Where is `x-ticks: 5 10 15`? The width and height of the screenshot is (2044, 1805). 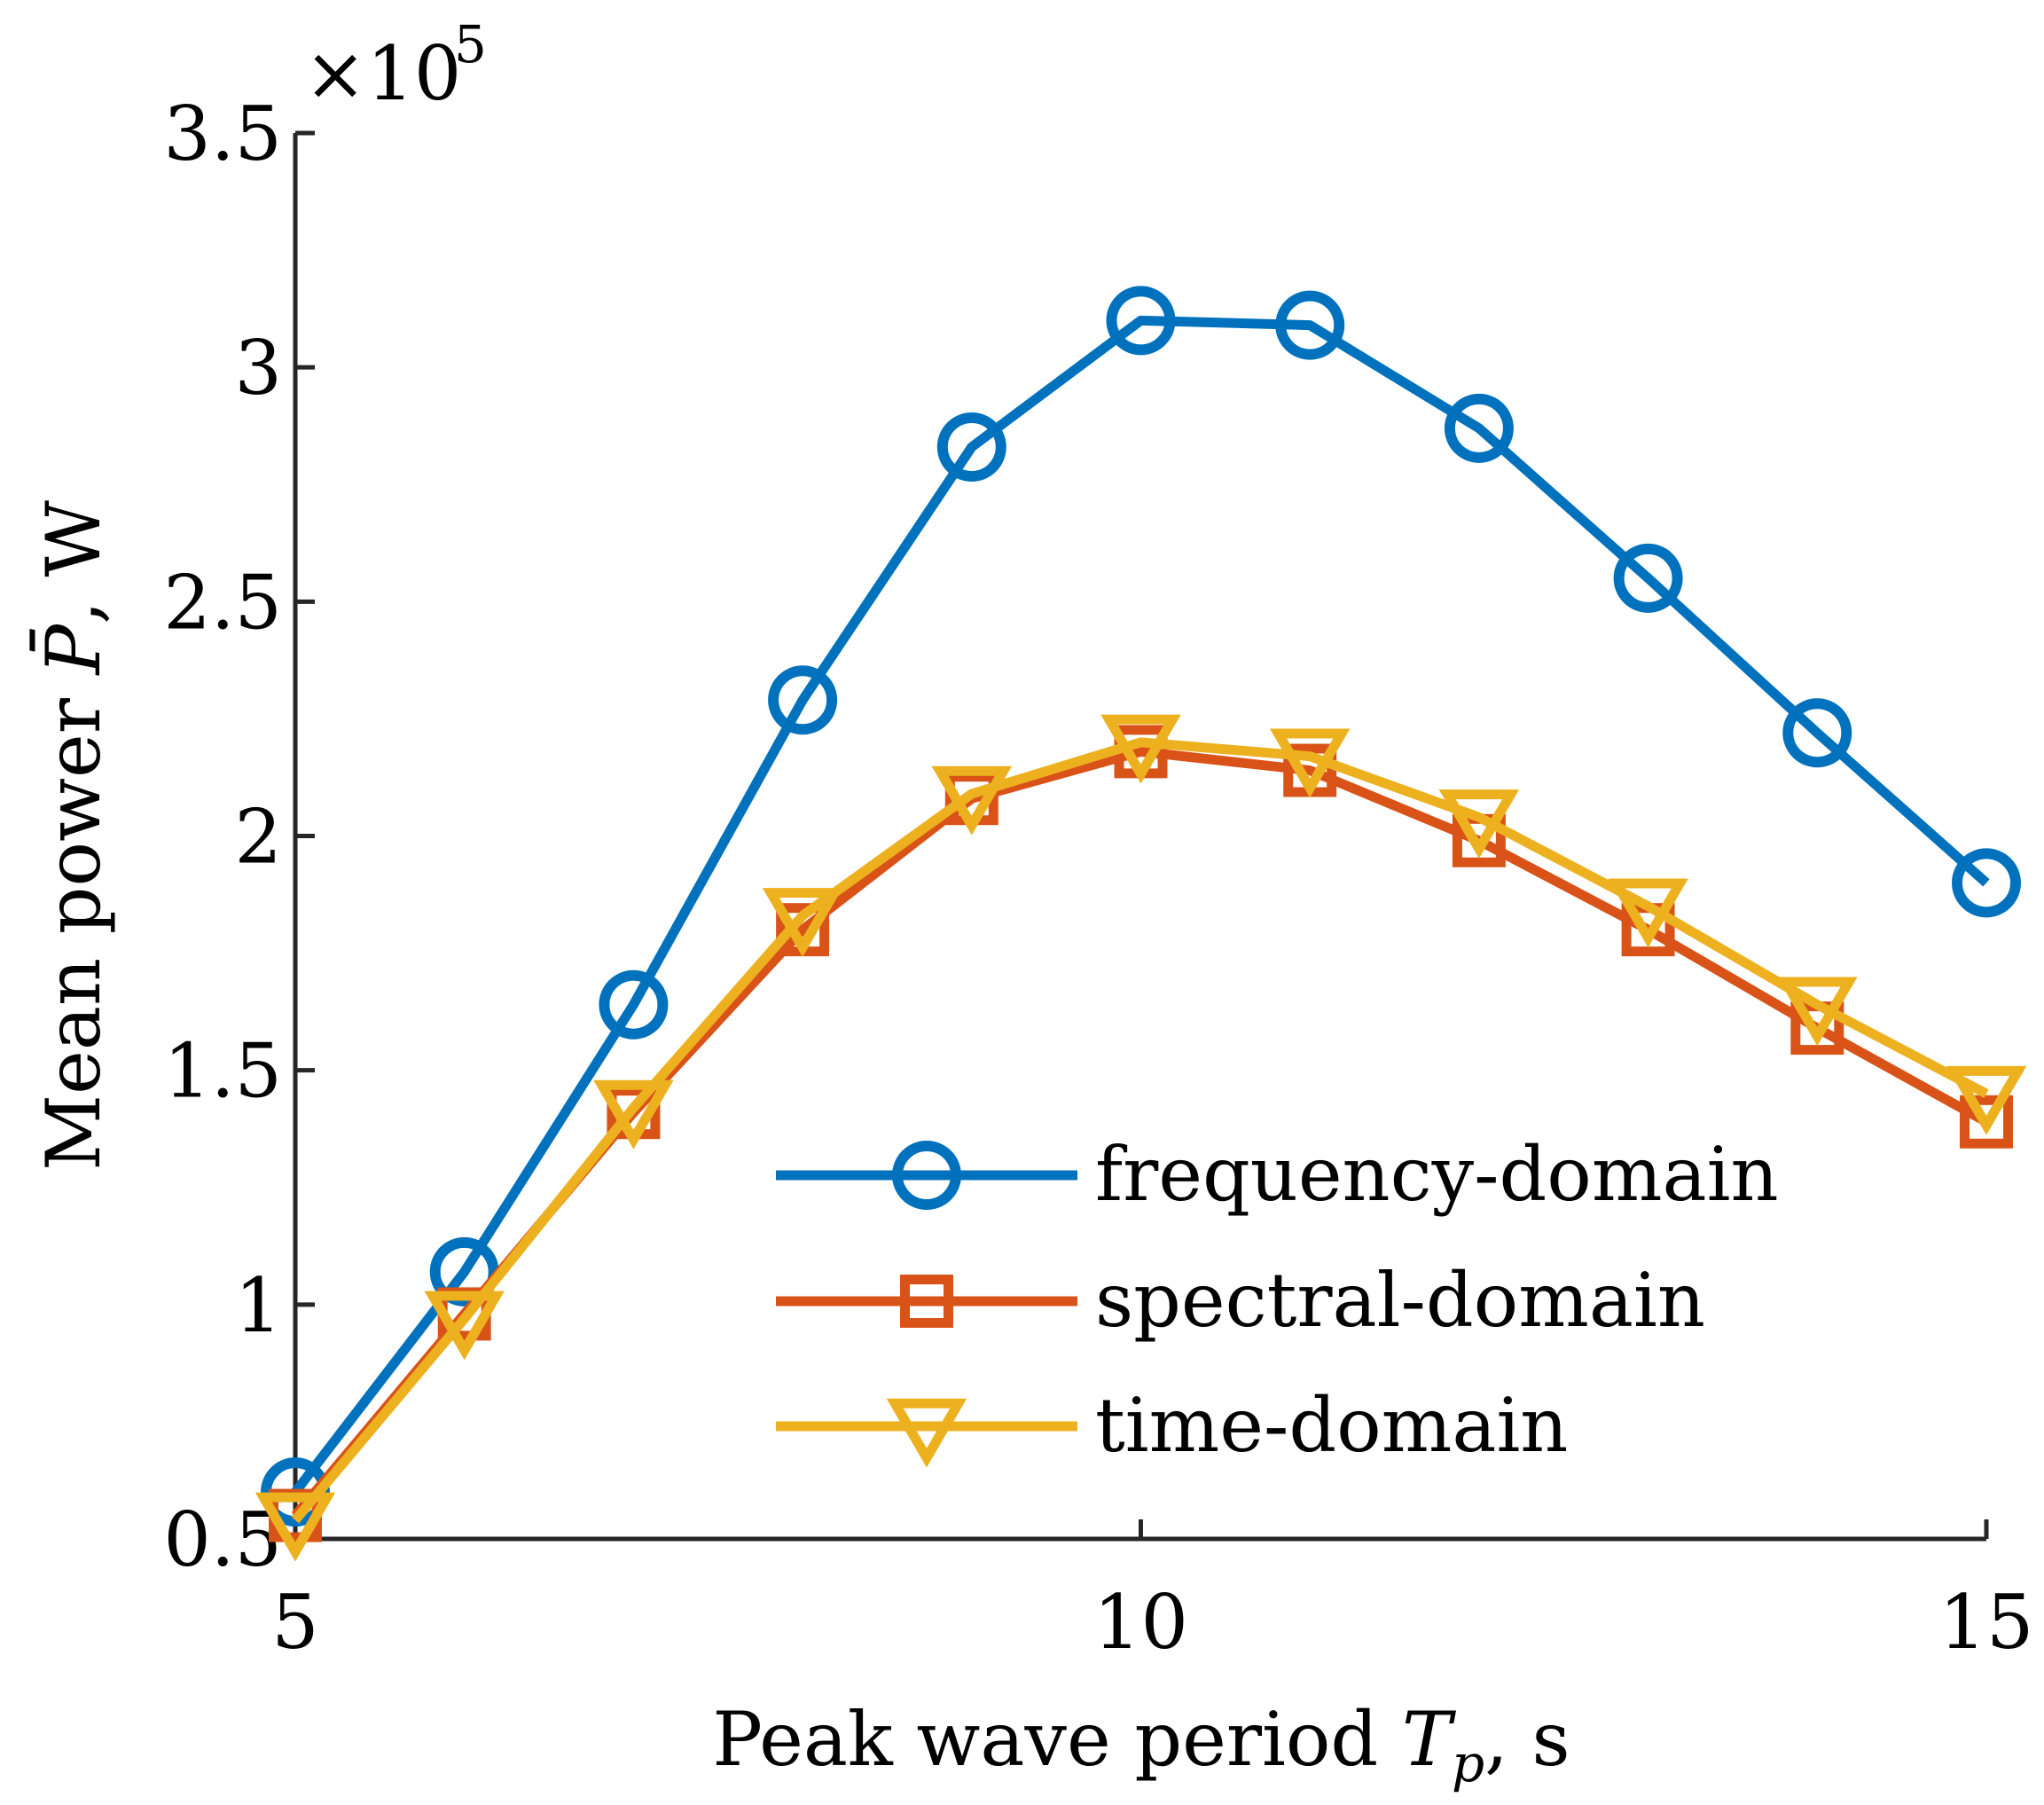 x-ticks: 5 10 15 is located at coordinates (1152, 1592).